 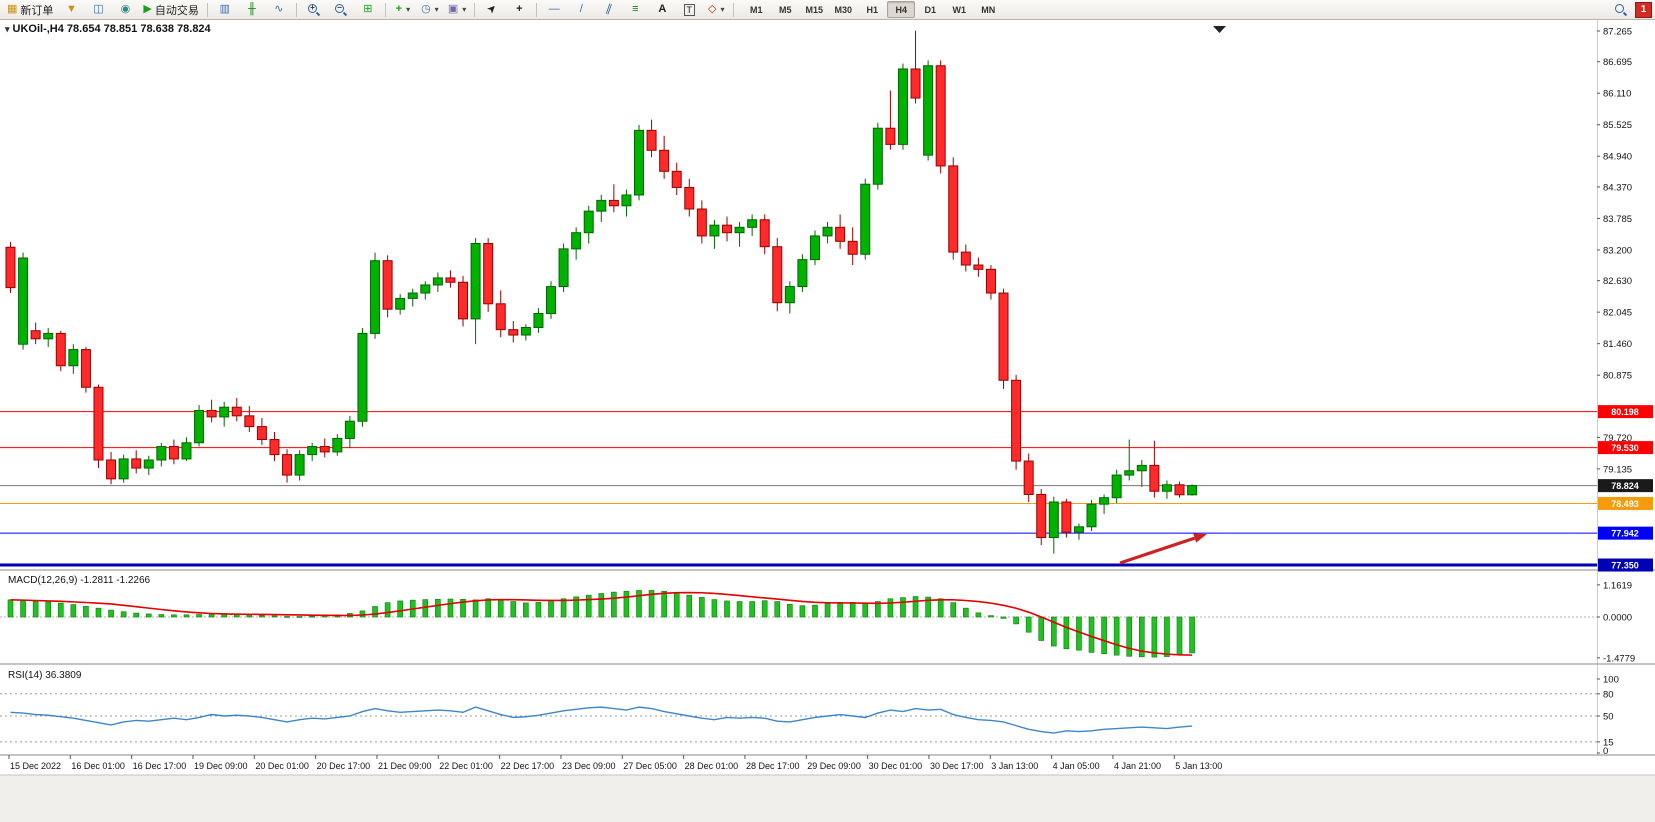 What do you see at coordinates (399, 9) in the screenshot?
I see `indicators-icon: +` at bounding box center [399, 9].